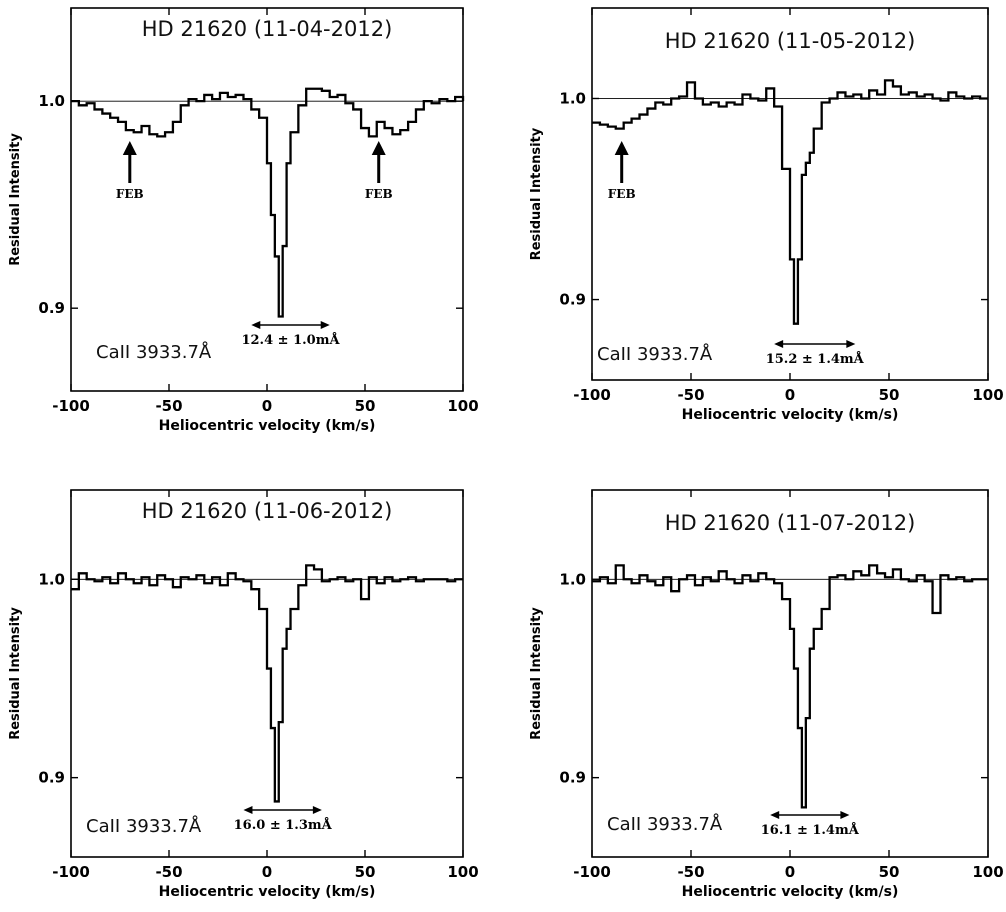  Describe the element at coordinates (254, 171) in the screenshot. I see `feb-markers: FEB FEB` at that location.